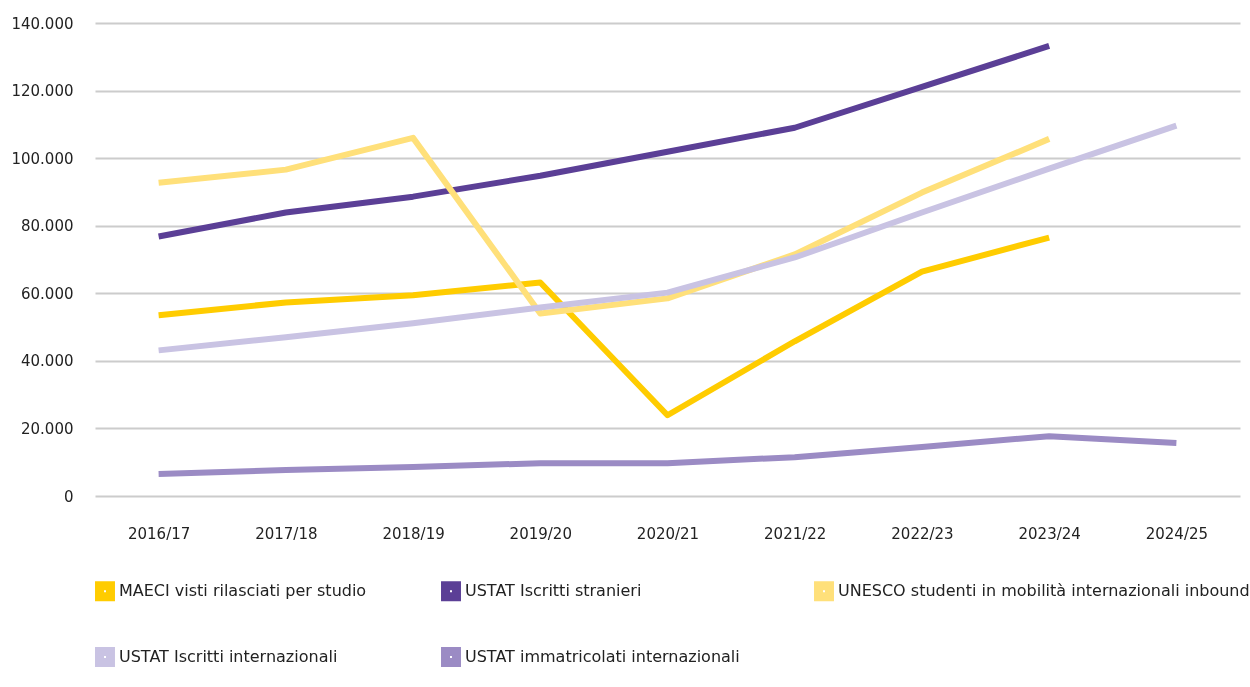 The height and width of the screenshot is (687, 1250). What do you see at coordinates (68, 496) in the screenshot?
I see `y-tick-label: 0` at bounding box center [68, 496].